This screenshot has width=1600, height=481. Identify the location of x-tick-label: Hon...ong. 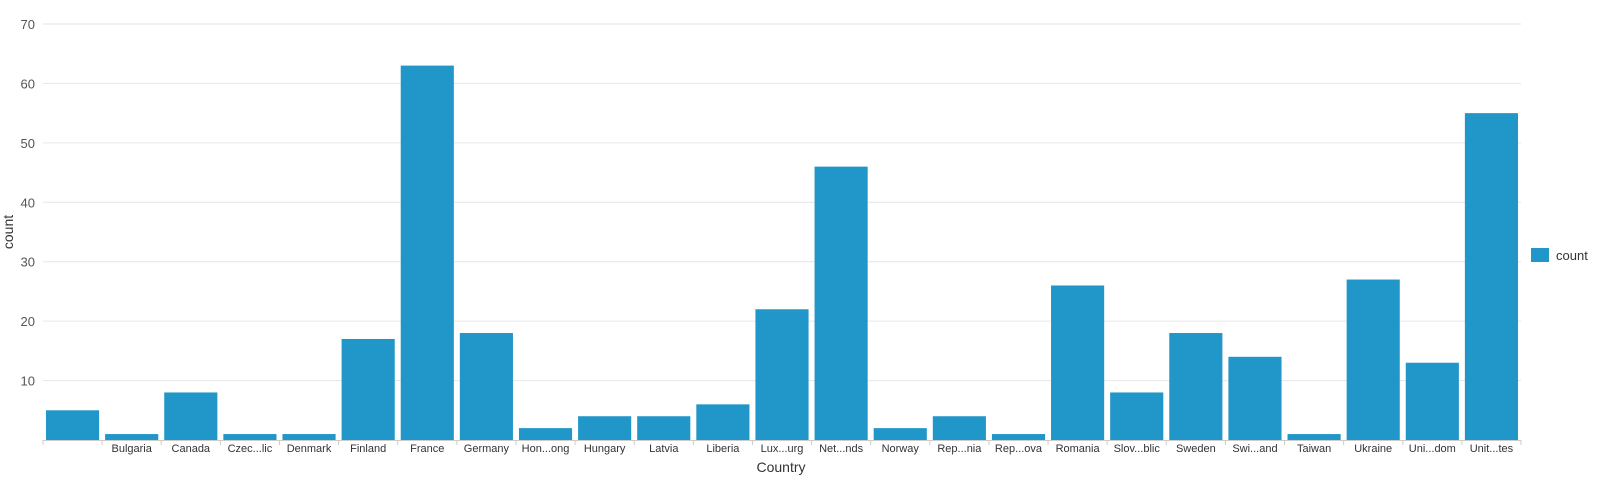
(546, 449).